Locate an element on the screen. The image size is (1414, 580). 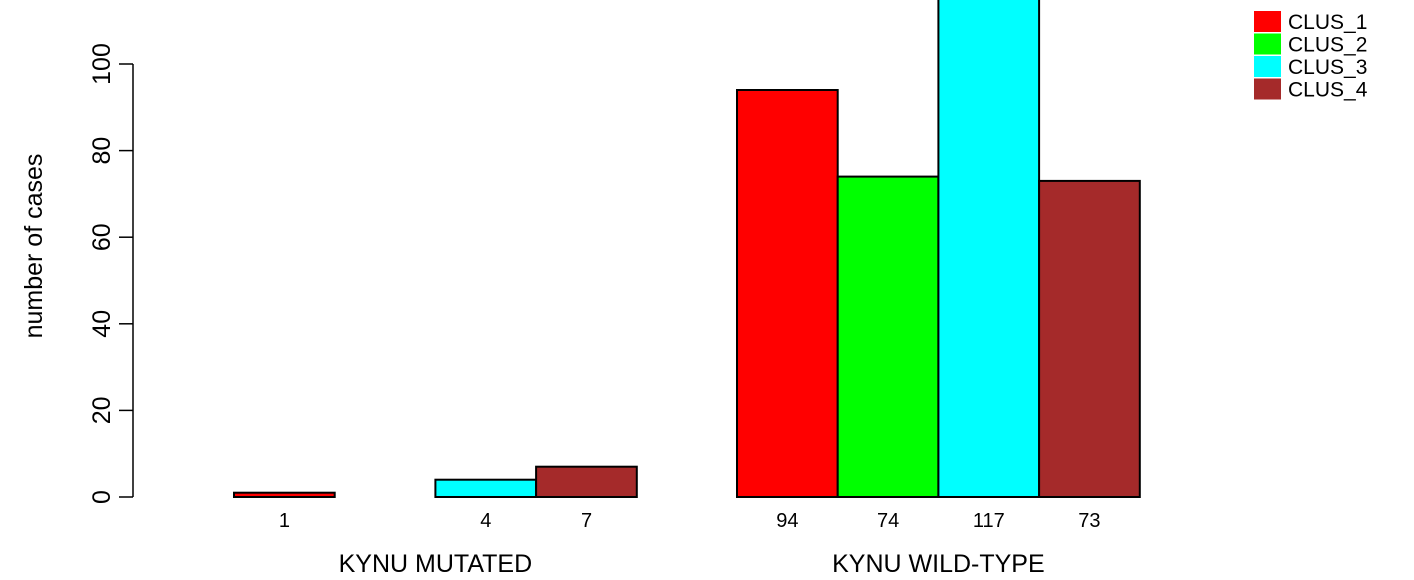
bar-value-label: 73 is located at coordinates (1089, 521).